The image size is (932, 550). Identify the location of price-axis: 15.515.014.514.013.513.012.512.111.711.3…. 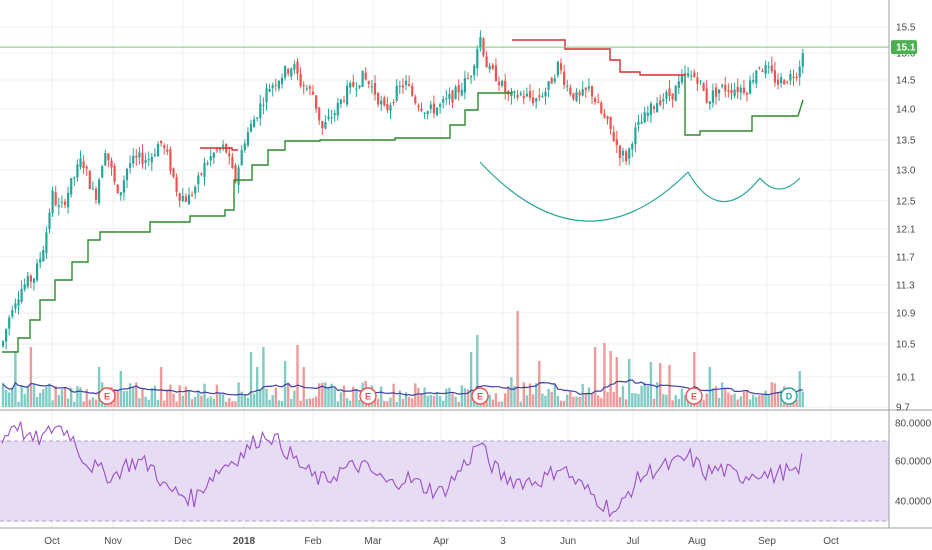
(906, 218).